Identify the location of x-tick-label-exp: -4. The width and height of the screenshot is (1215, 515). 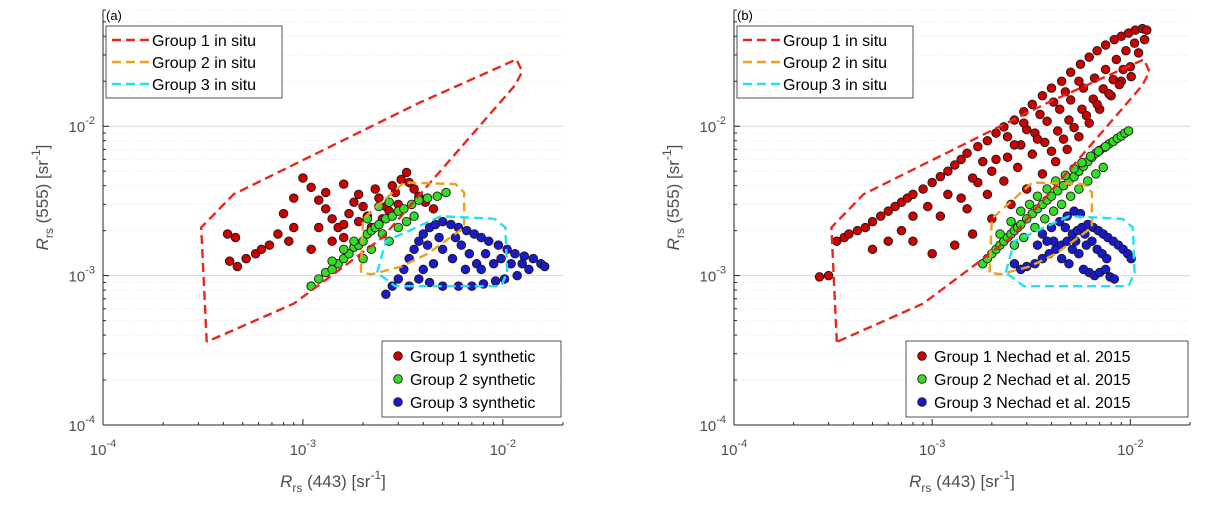
(111, 444).